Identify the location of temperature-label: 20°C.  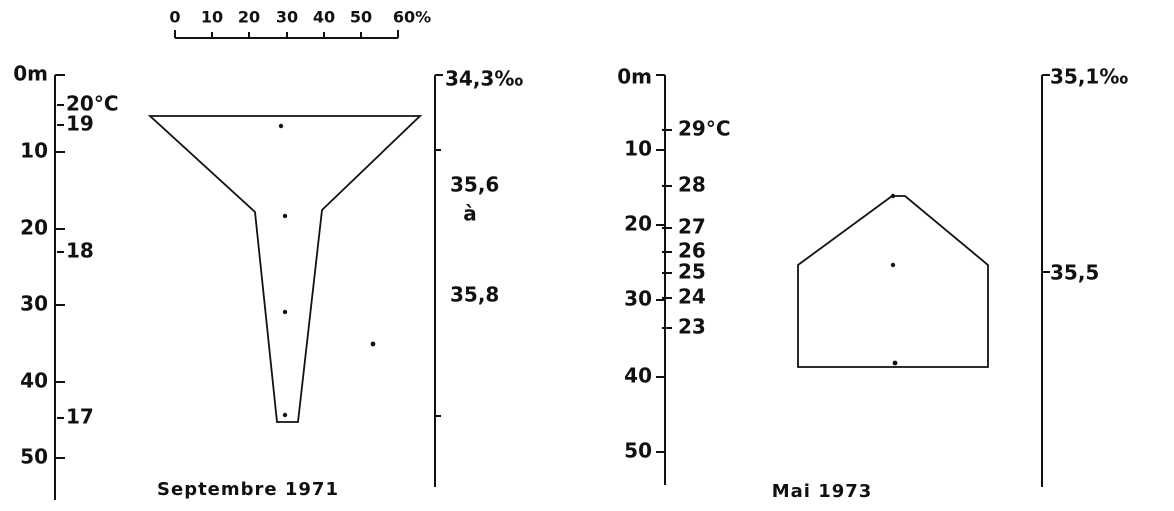
(92, 104).